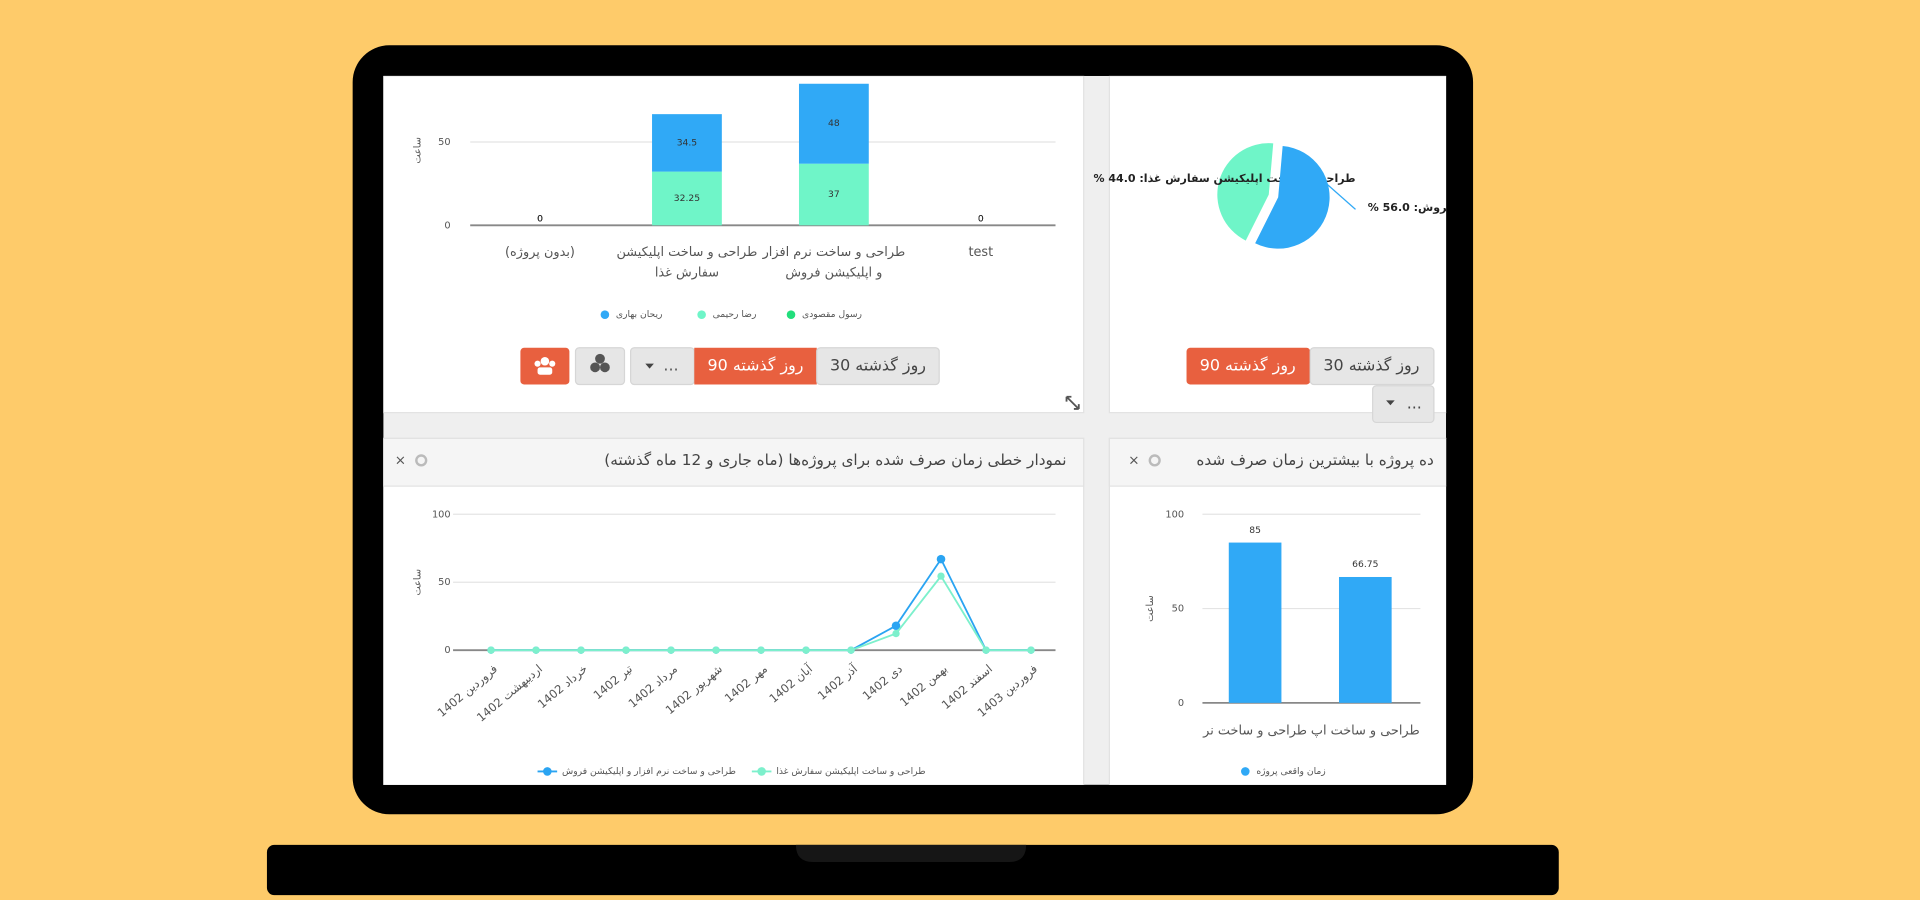  Describe the element at coordinates (600, 363) in the screenshot. I see `gears-icon` at that location.